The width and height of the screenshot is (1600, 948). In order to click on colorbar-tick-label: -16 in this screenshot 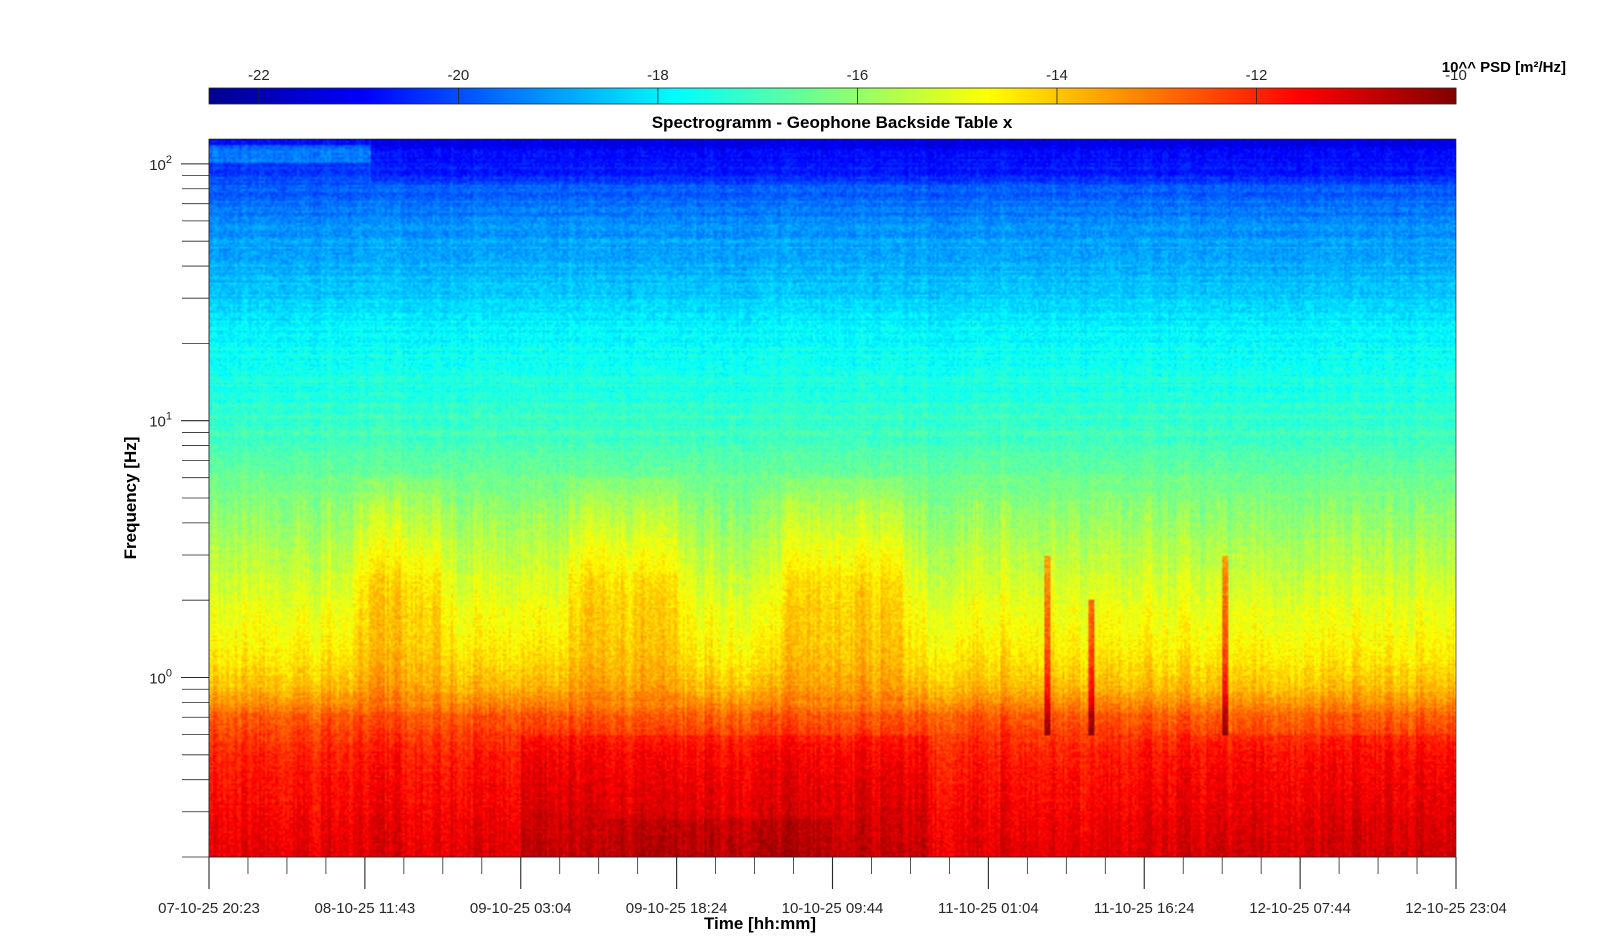, I will do `click(858, 75)`.